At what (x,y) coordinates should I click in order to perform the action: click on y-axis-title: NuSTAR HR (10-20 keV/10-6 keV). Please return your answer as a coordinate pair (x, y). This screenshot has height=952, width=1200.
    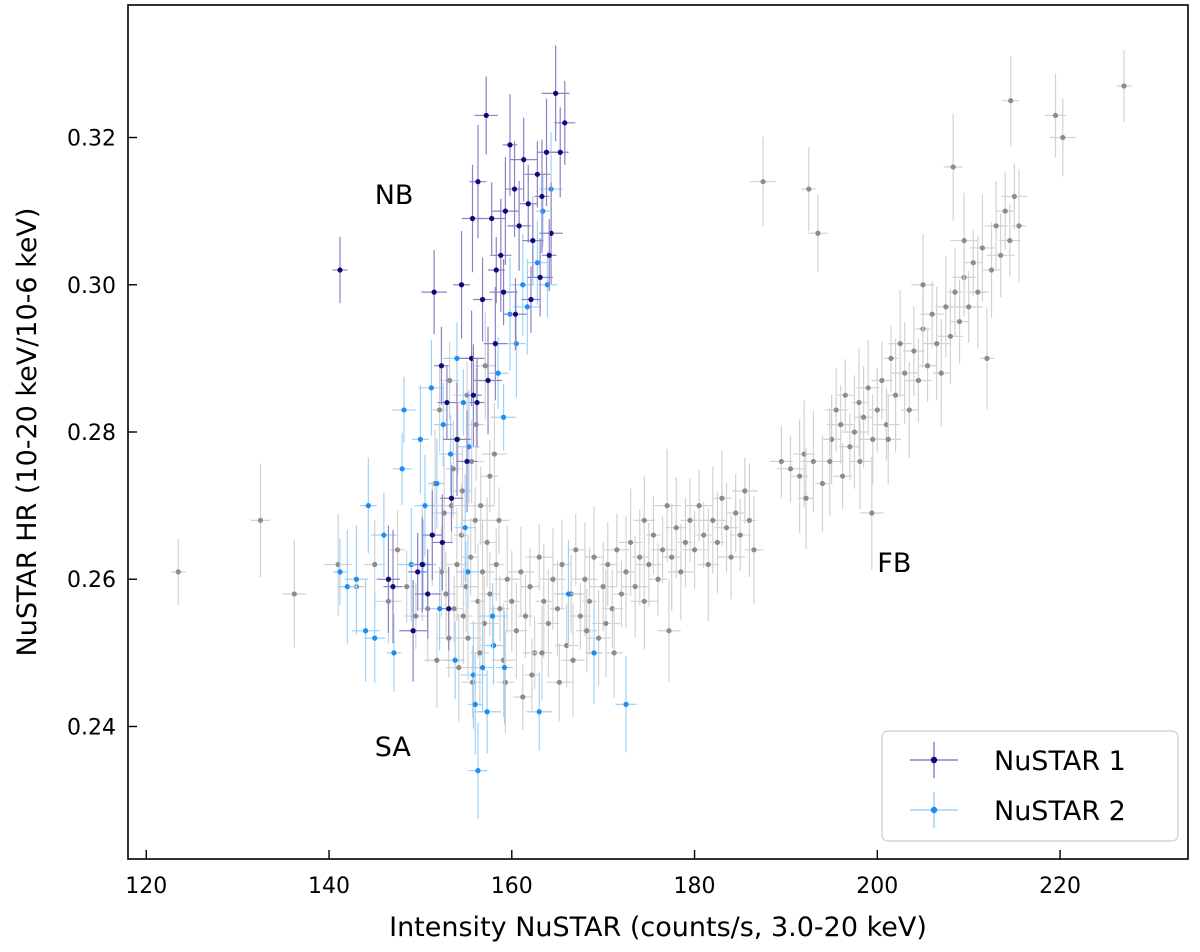
    Looking at the image, I should click on (27, 432).